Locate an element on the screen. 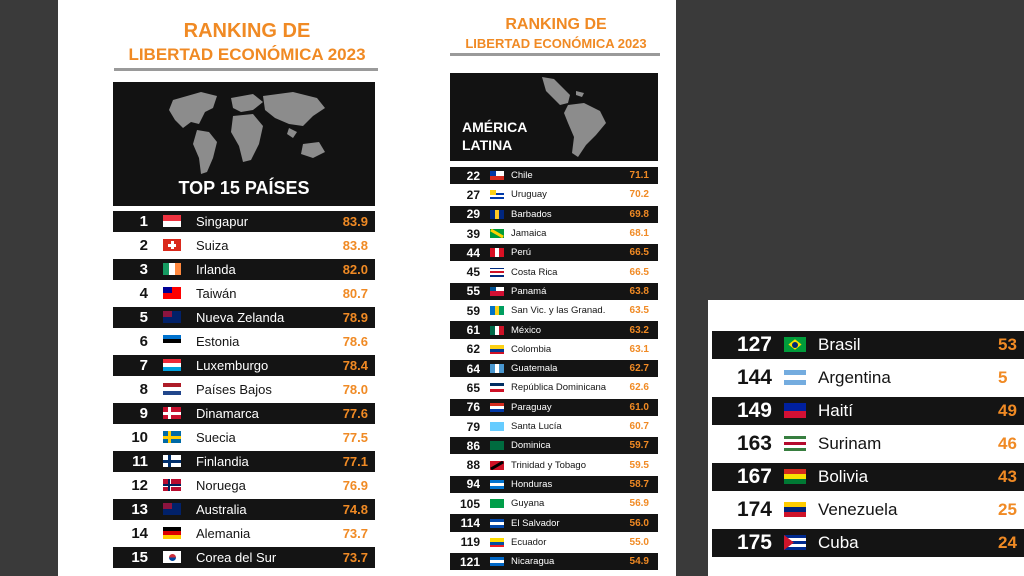 The image size is (1024, 576). score-value: 46 is located at coordinates (1007, 443).